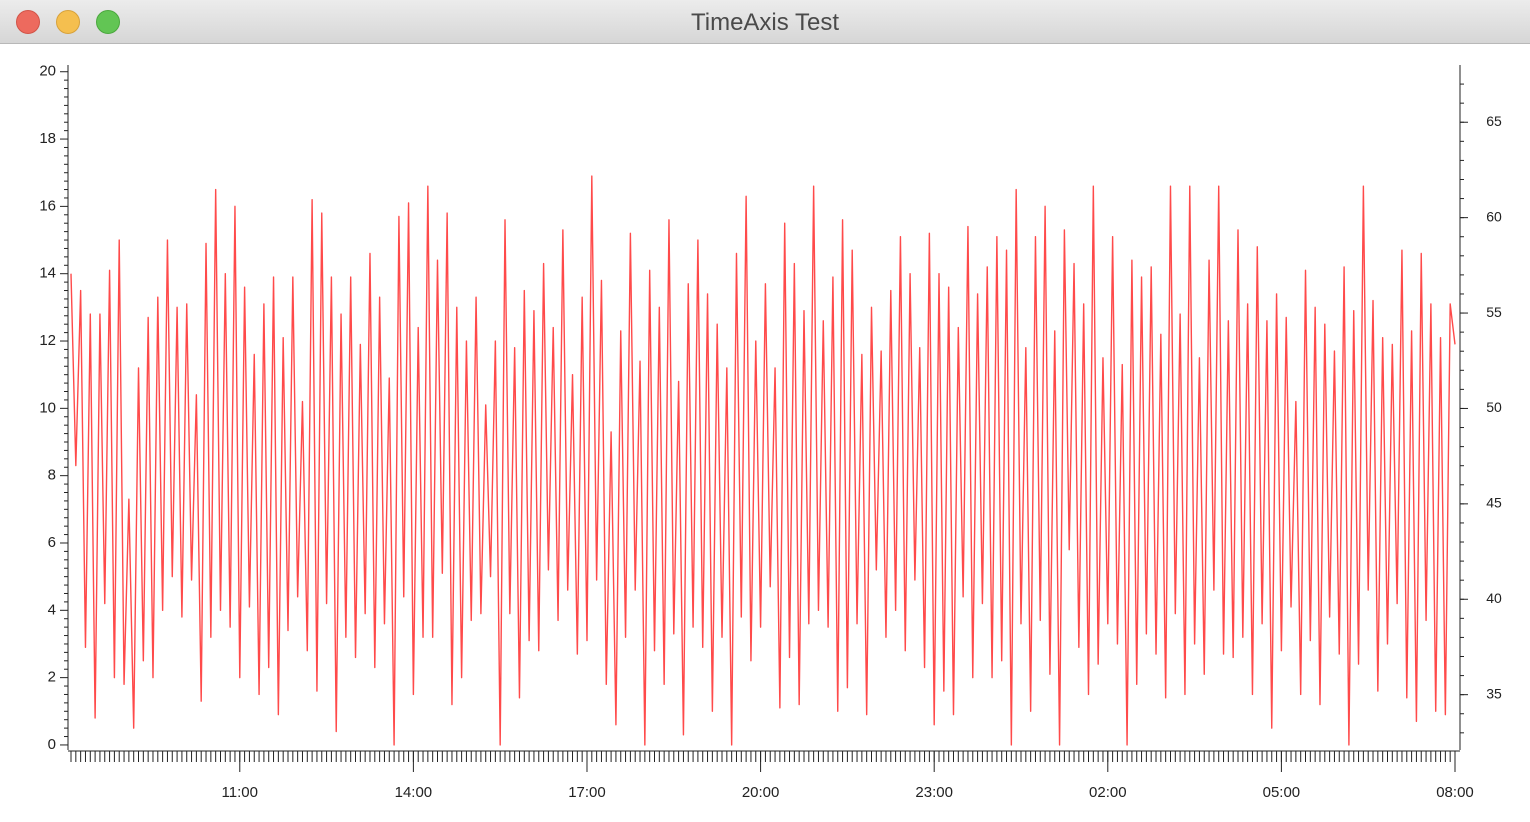  What do you see at coordinates (934, 792) in the screenshot?
I see `x-tick-label: 23:00` at bounding box center [934, 792].